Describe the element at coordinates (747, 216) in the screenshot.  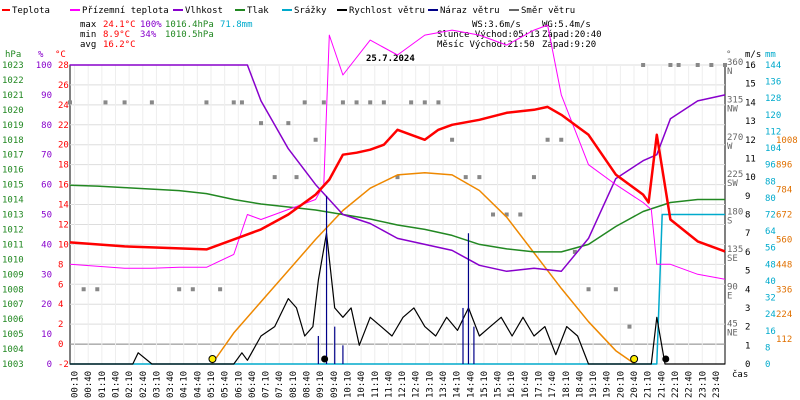
I see `tick-wind: 8` at that location.